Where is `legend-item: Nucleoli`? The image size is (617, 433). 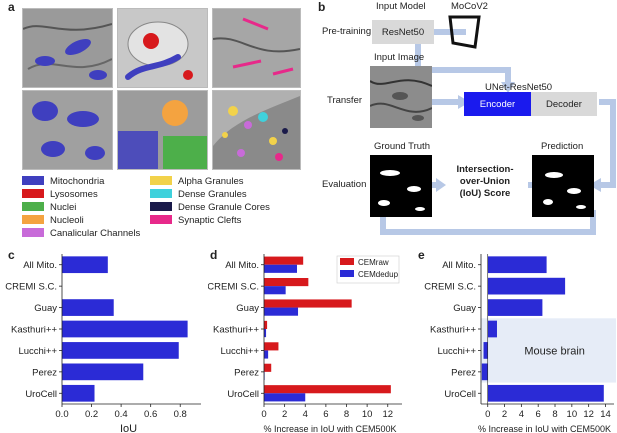 legend-item: Nucleoli is located at coordinates (53, 220).